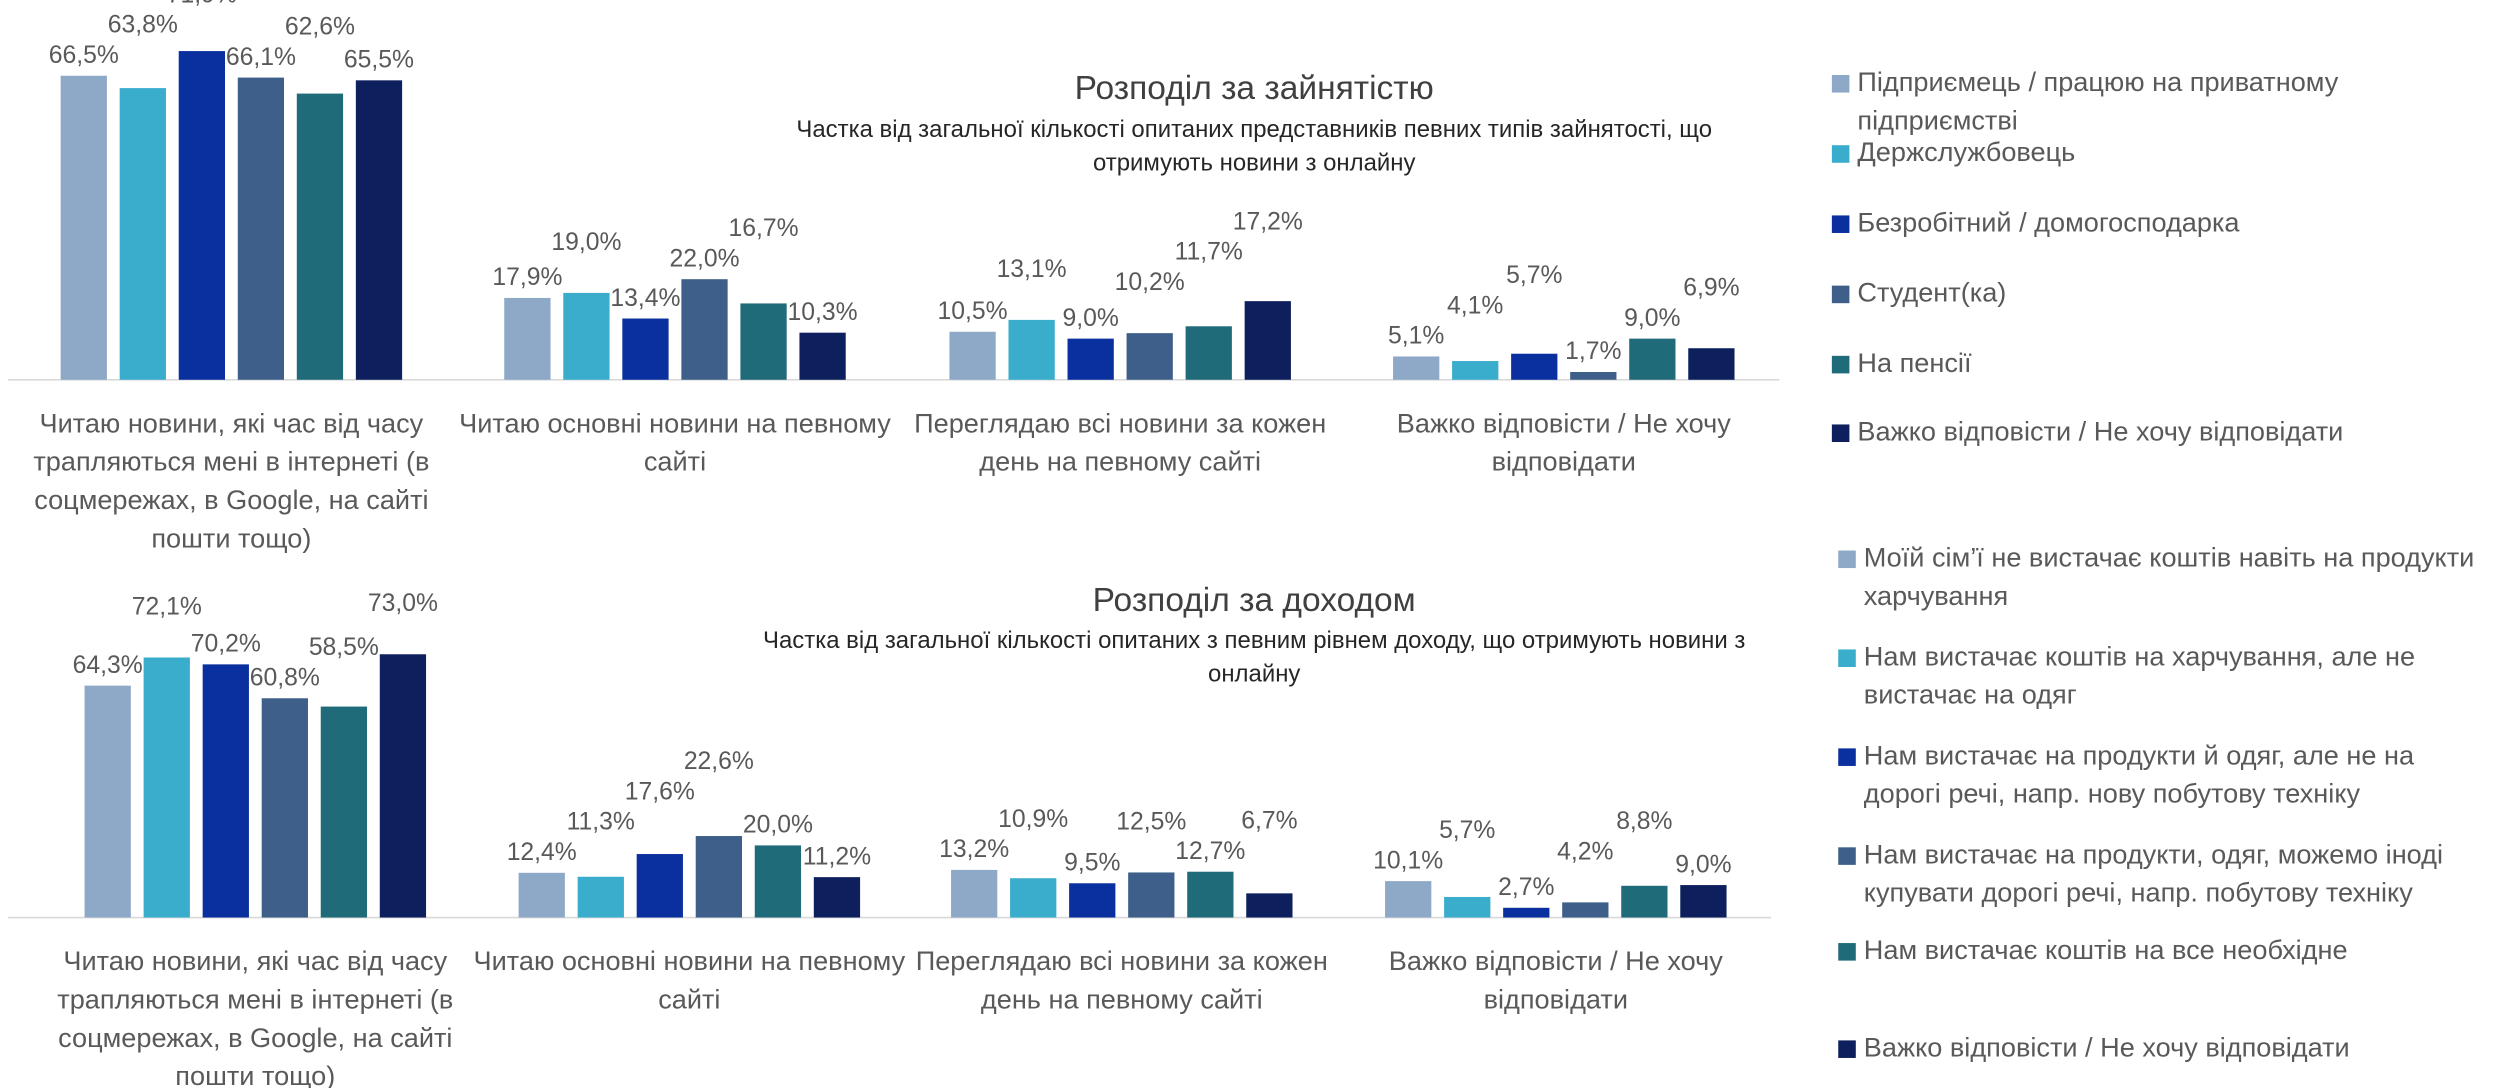 The width and height of the screenshot is (2502, 1088). What do you see at coordinates (2105, 950) in the screenshot?
I see `legend-label: Нам вистачає коштів на все необхідне` at bounding box center [2105, 950].